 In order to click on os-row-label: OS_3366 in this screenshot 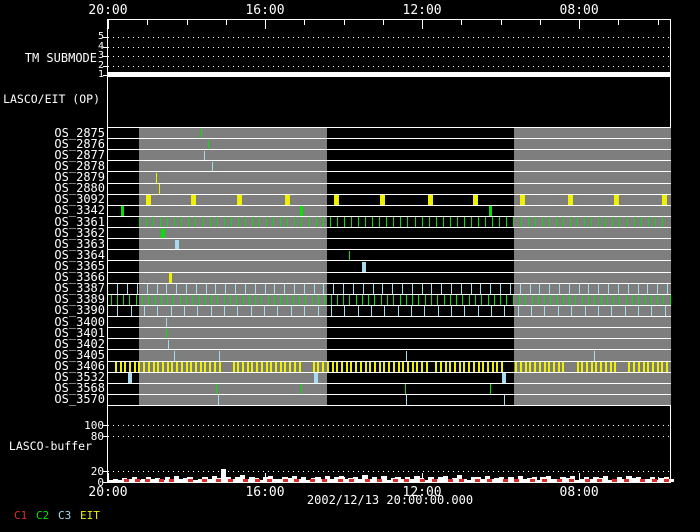, I will do `click(79, 277)`.